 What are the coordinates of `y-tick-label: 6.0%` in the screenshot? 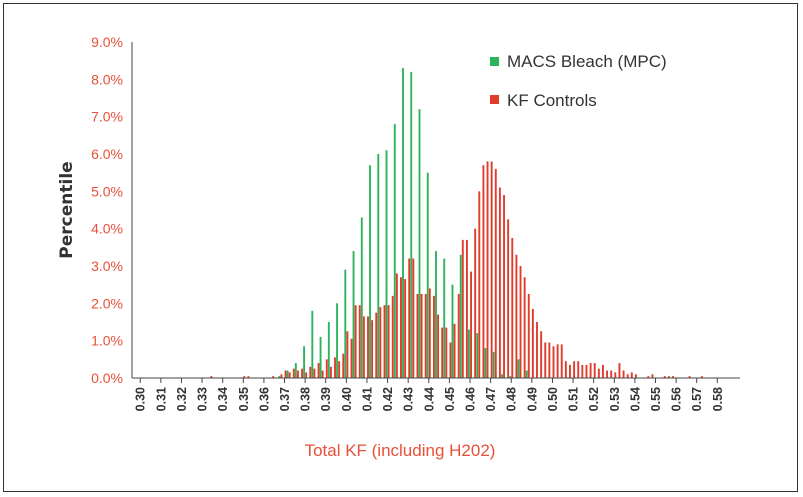 It's located at (107, 154).